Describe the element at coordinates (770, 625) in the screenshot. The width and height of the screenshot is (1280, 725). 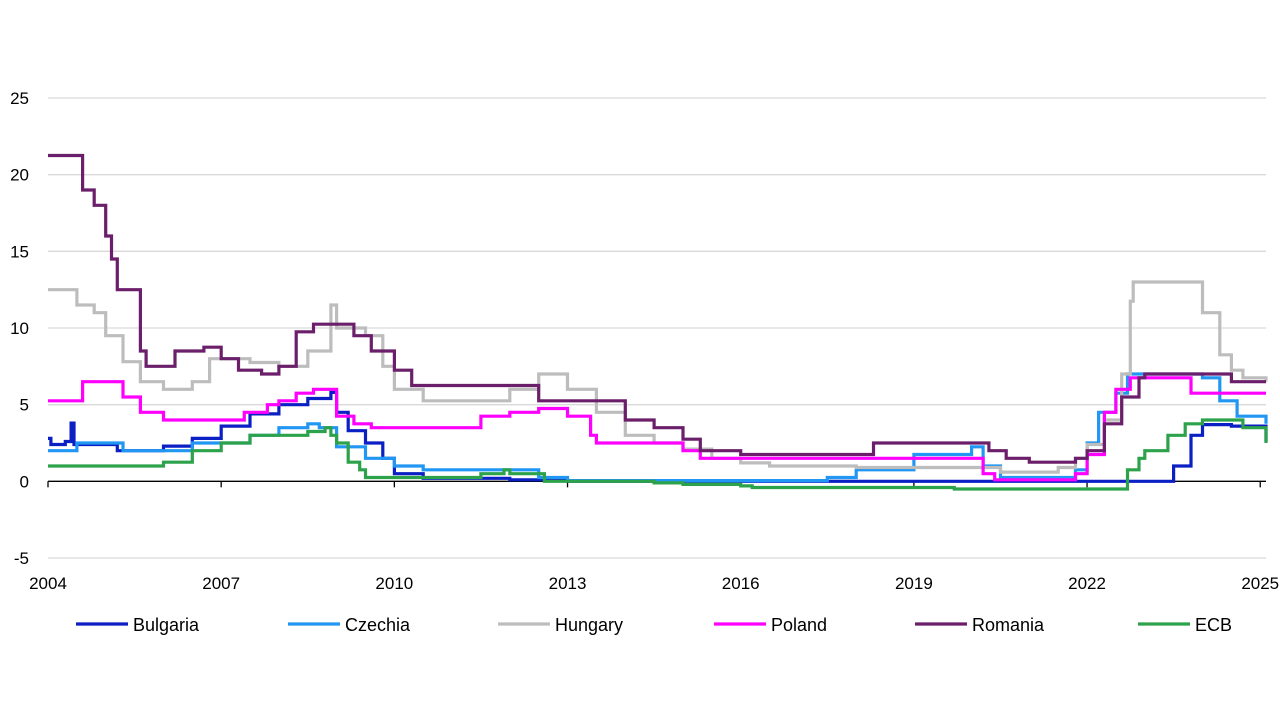
I see `legend-item-poland: Poland` at that location.